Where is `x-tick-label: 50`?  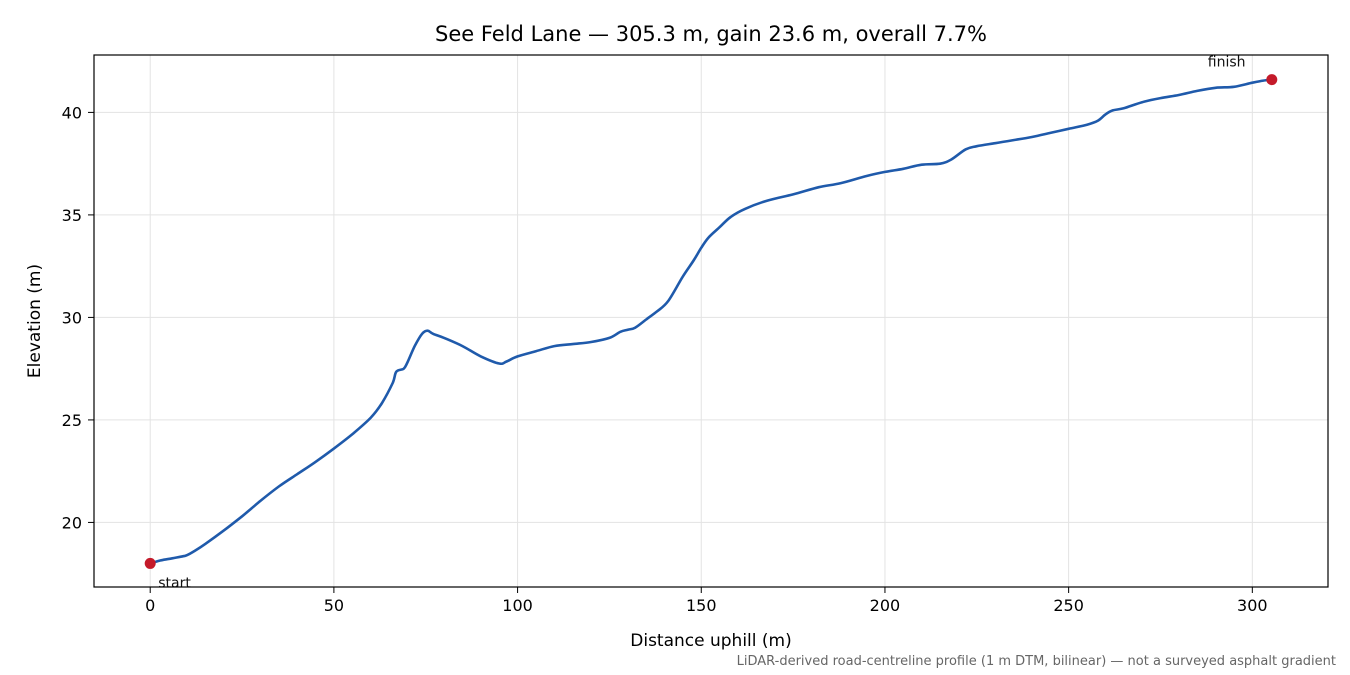 x-tick-label: 50 is located at coordinates (334, 605).